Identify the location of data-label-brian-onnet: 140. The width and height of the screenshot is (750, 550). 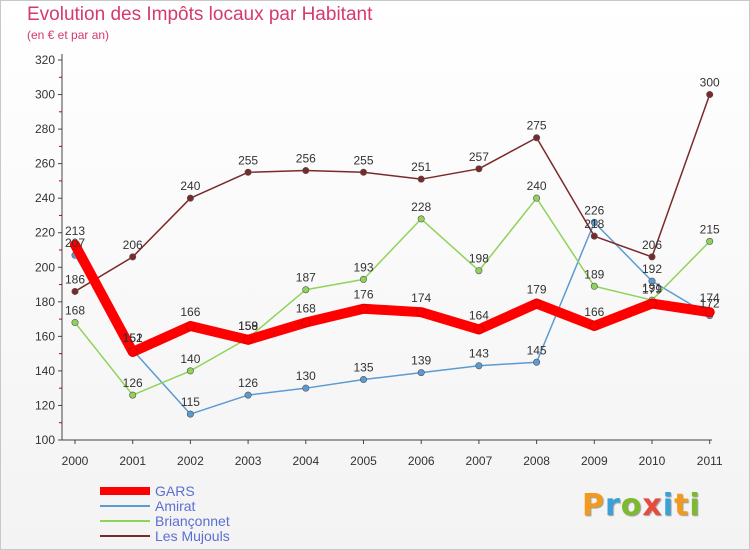
(190, 359).